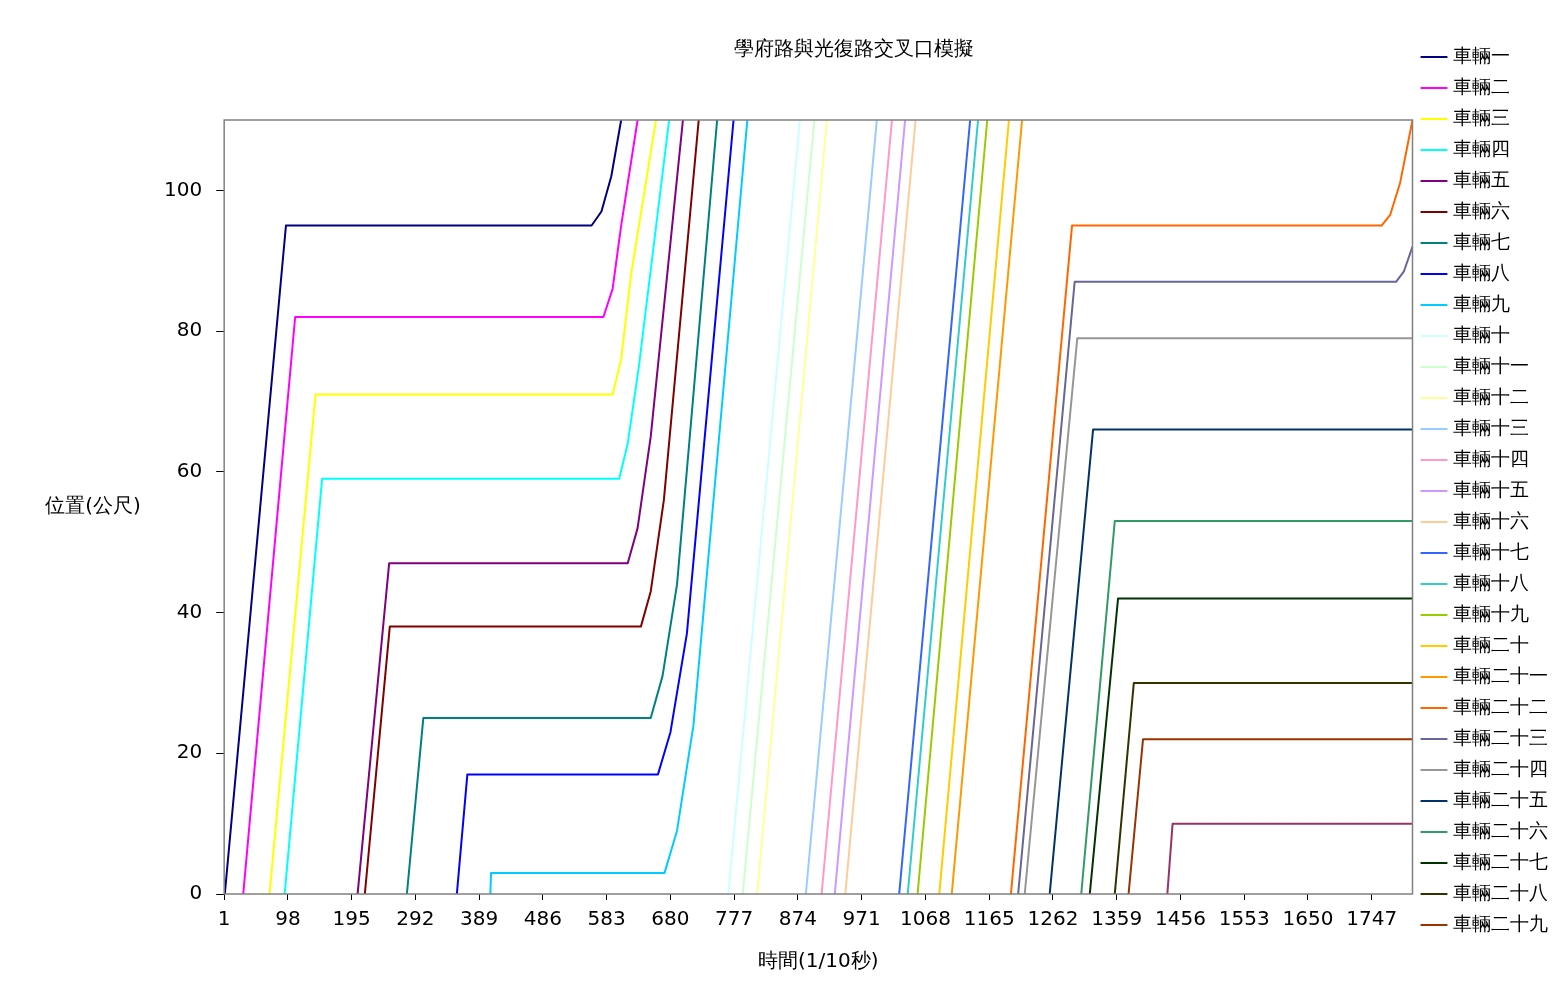 The image size is (1558, 986). What do you see at coordinates (925, 918) in the screenshot?
I see `x-tick-label: 1068` at bounding box center [925, 918].